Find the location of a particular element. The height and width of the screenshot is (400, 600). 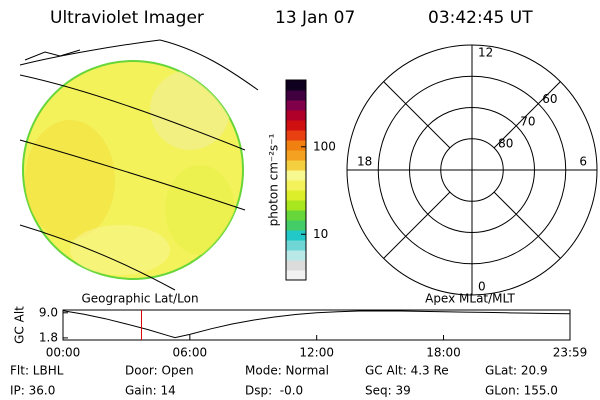

y-tick-label: 1.8 is located at coordinates (48, 337).